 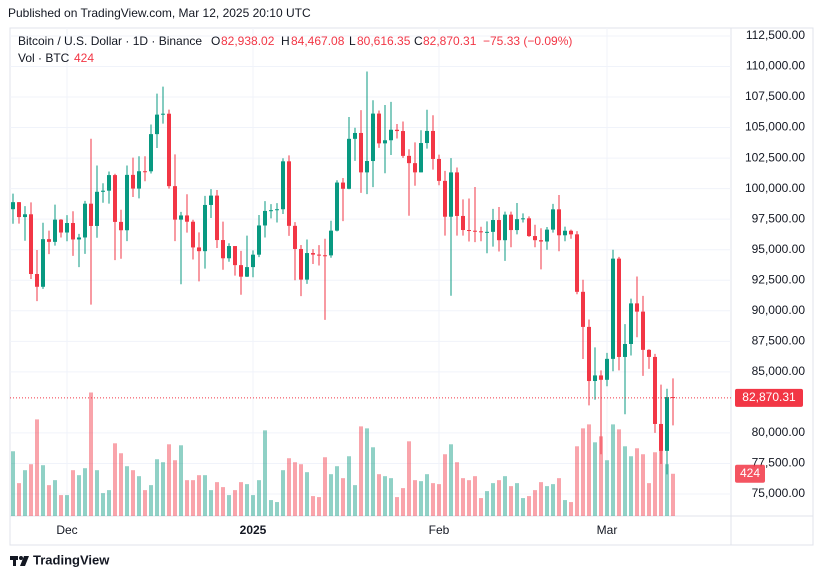 What do you see at coordinates (775, 66) in the screenshot?
I see `y-tick-label: 110,000.00` at bounding box center [775, 66].